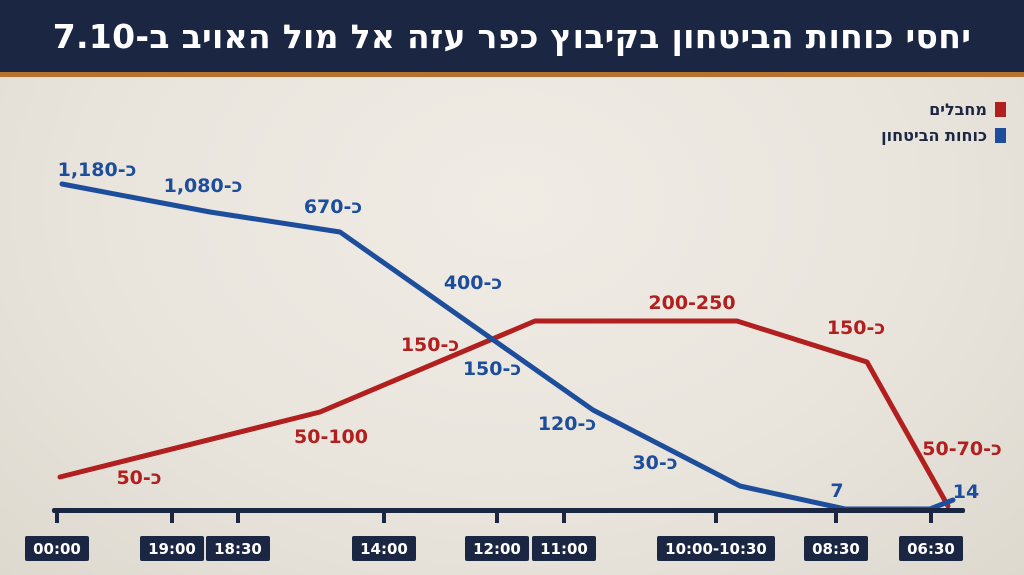 This screenshot has height=575, width=1024. Describe the element at coordinates (958, 109) in the screenshot. I see `legend-label-terrorists: מחבלים` at that location.